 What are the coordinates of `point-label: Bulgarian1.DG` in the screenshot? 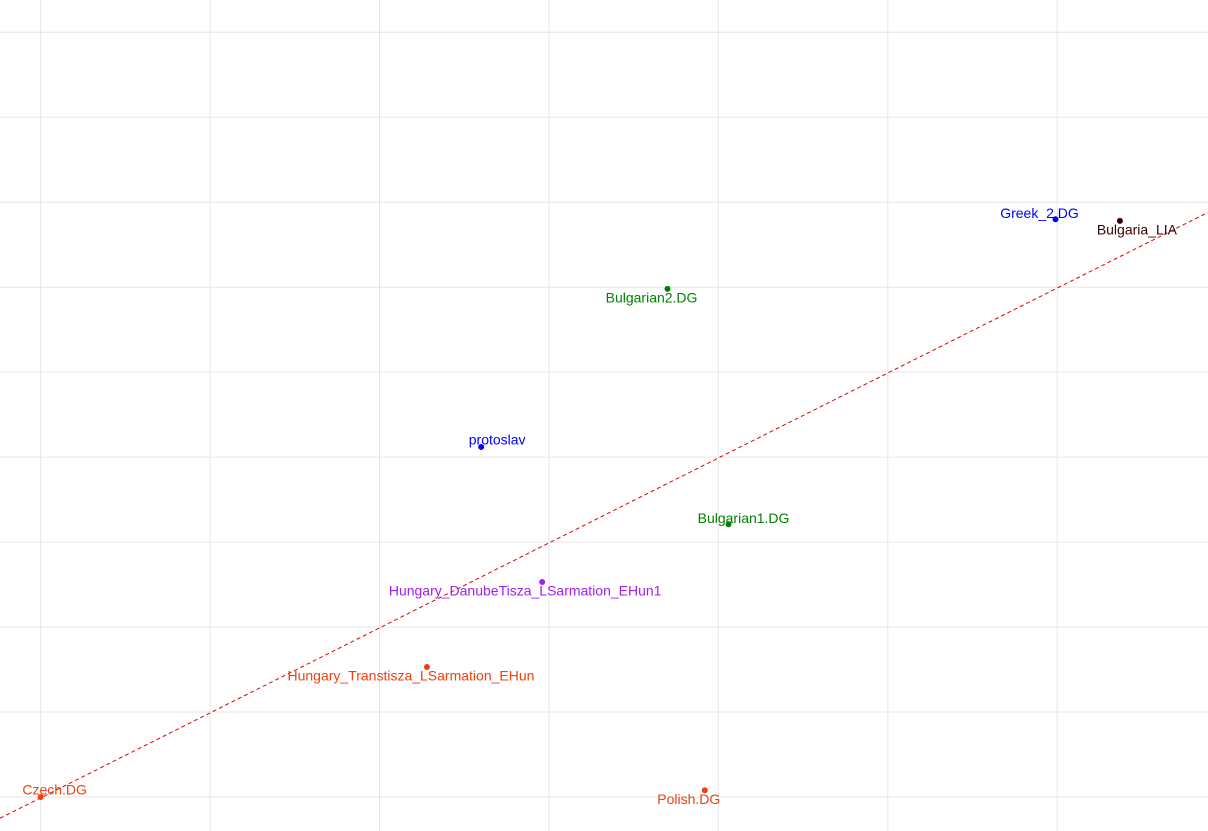 It's located at (744, 518).